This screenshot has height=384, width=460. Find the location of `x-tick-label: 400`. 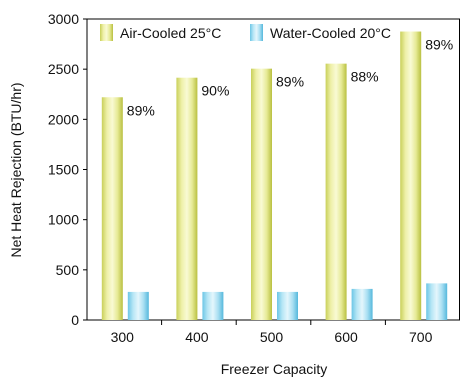

x-tick-label: 400 is located at coordinates (197, 337).